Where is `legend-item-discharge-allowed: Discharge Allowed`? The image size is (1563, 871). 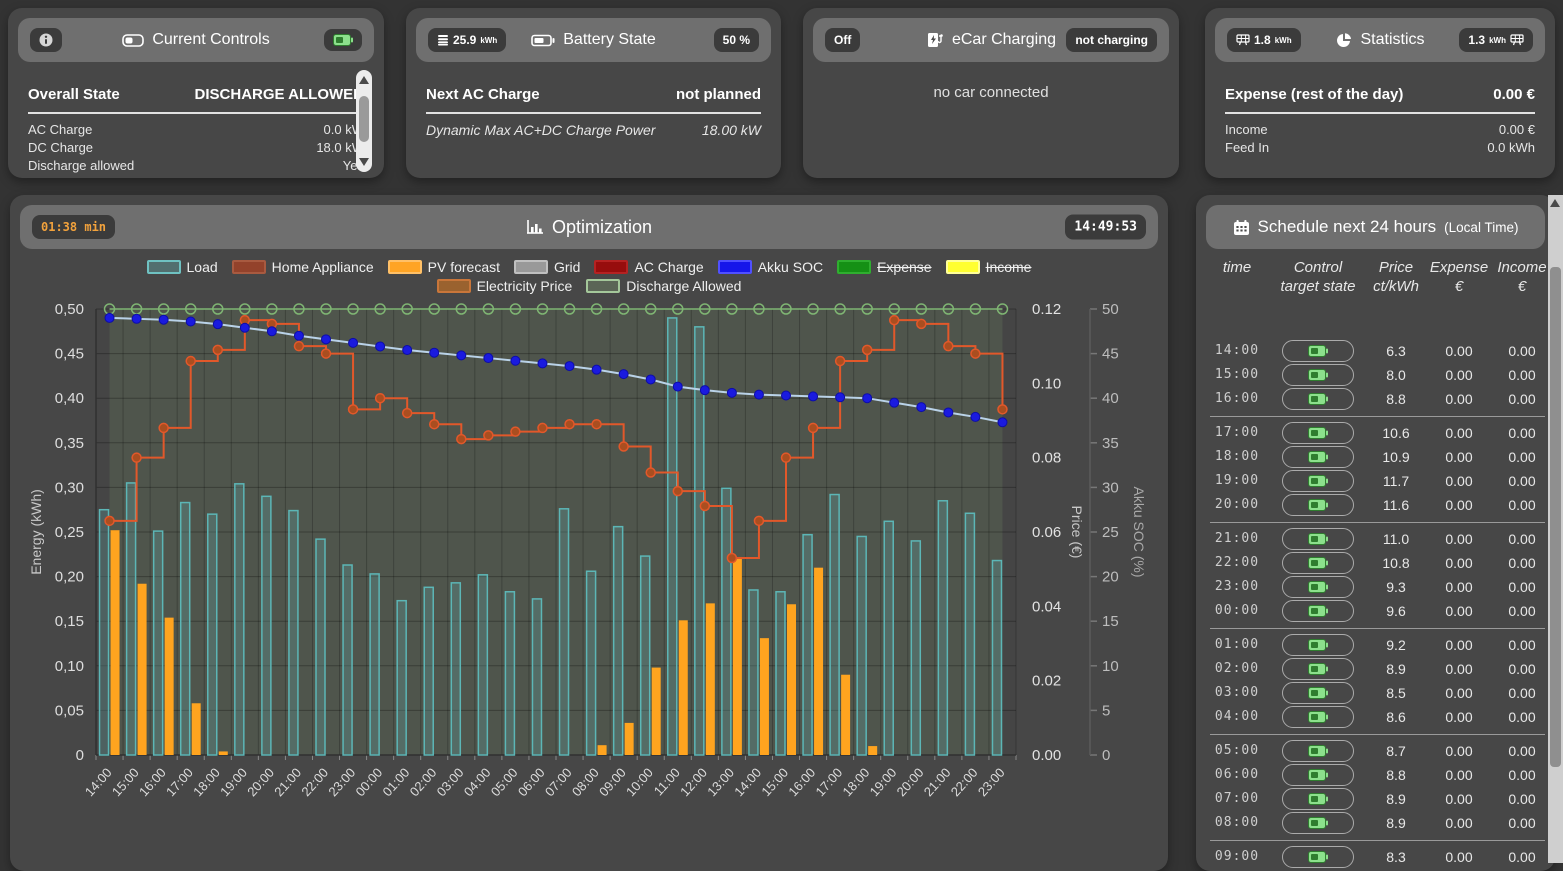 legend-item-discharge-allowed: Discharge Allowed is located at coordinates (663, 286).